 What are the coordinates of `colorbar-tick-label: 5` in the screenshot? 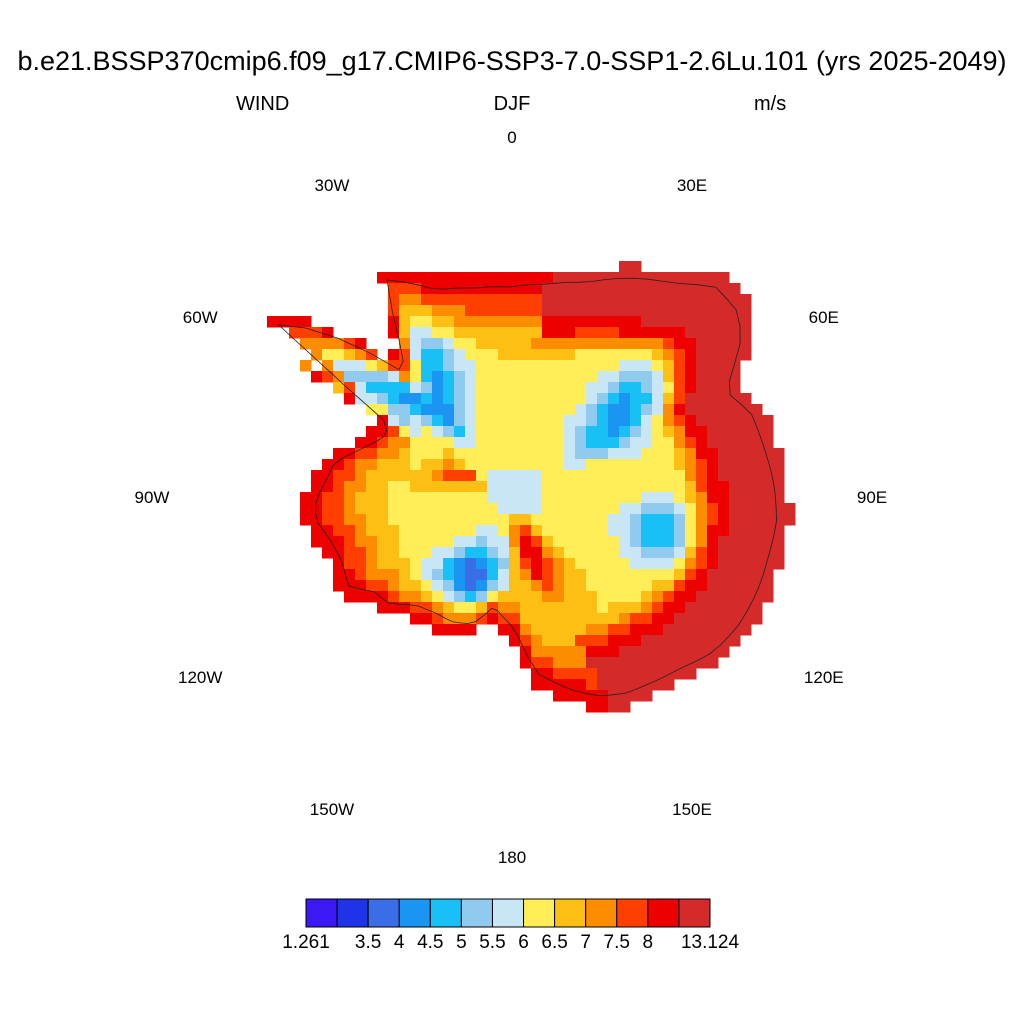 It's located at (461, 942).